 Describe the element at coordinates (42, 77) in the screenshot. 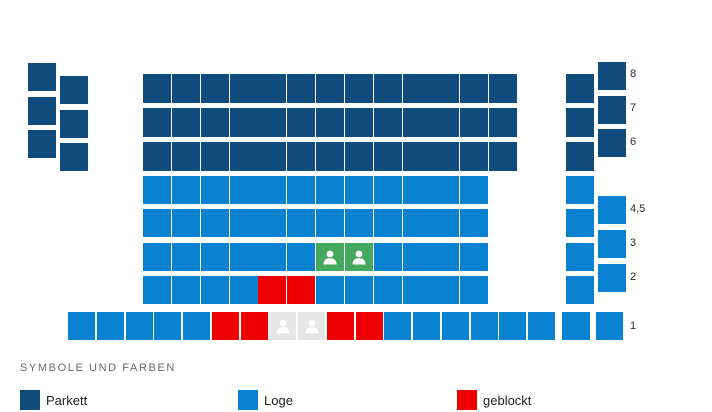

I see `parkett-left-outer-seat` at that location.